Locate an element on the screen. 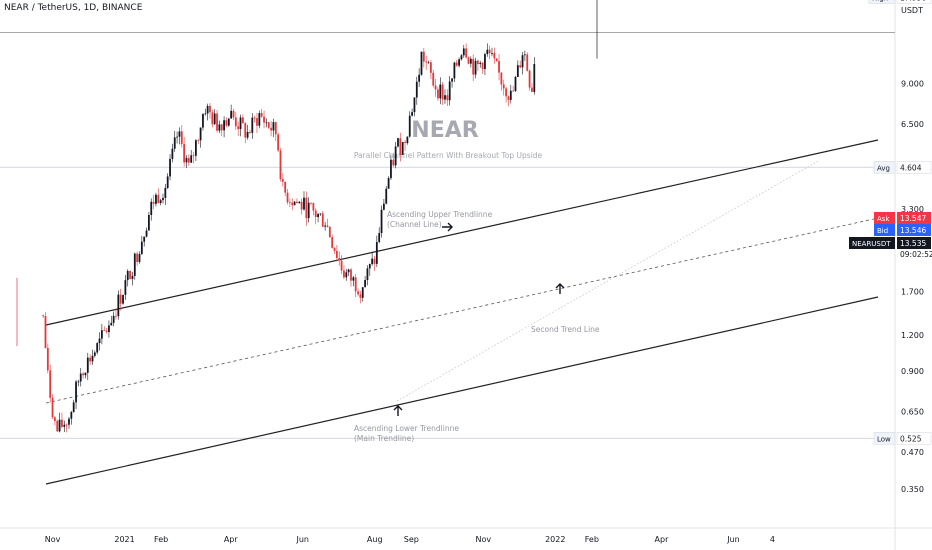  y-tick-label: 6.500 is located at coordinates (912, 124).